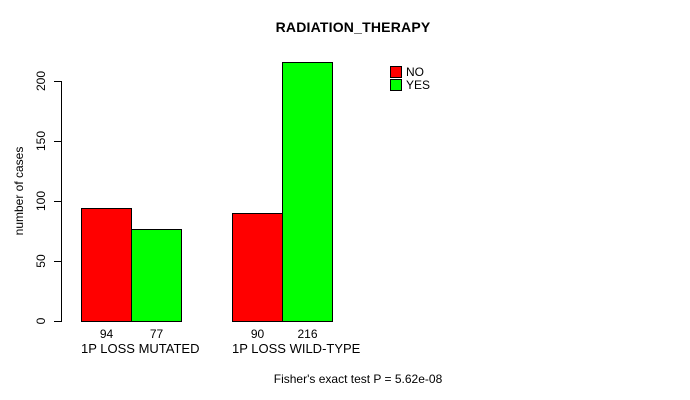 Image resolution: width=690 pixels, height=400 pixels. I want to click on legend: NO YES, so click(410, 78).